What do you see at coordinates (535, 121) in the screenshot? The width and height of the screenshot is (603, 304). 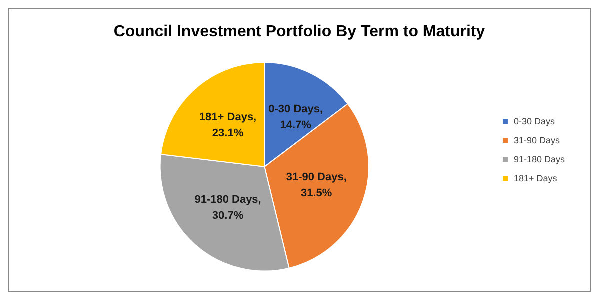 I see `legend-label: 0-30 Days` at bounding box center [535, 121].